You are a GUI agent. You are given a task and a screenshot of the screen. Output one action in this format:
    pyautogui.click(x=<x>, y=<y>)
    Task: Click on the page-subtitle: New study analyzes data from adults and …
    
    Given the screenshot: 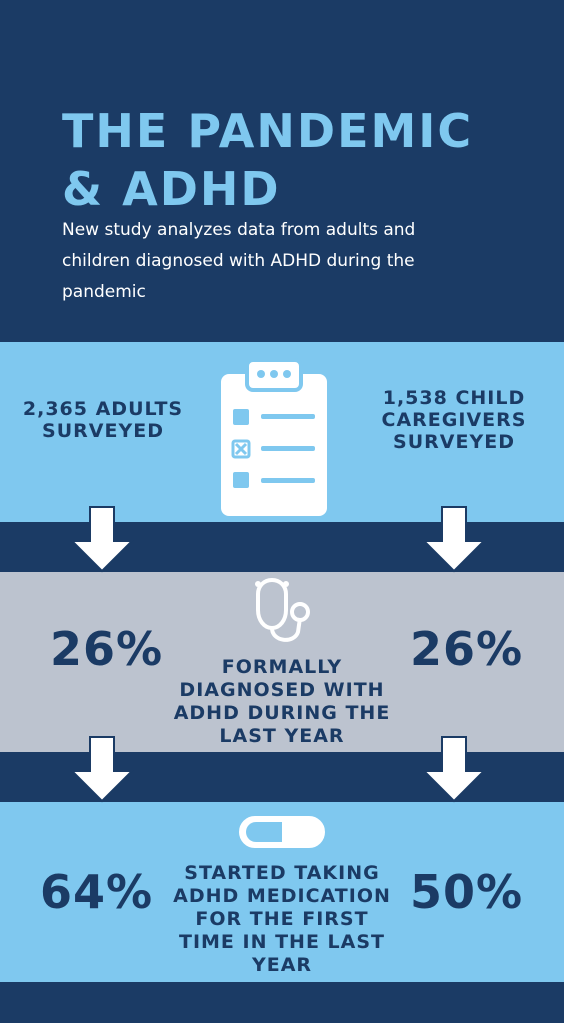 What is the action you would take?
    pyautogui.click(x=239, y=261)
    